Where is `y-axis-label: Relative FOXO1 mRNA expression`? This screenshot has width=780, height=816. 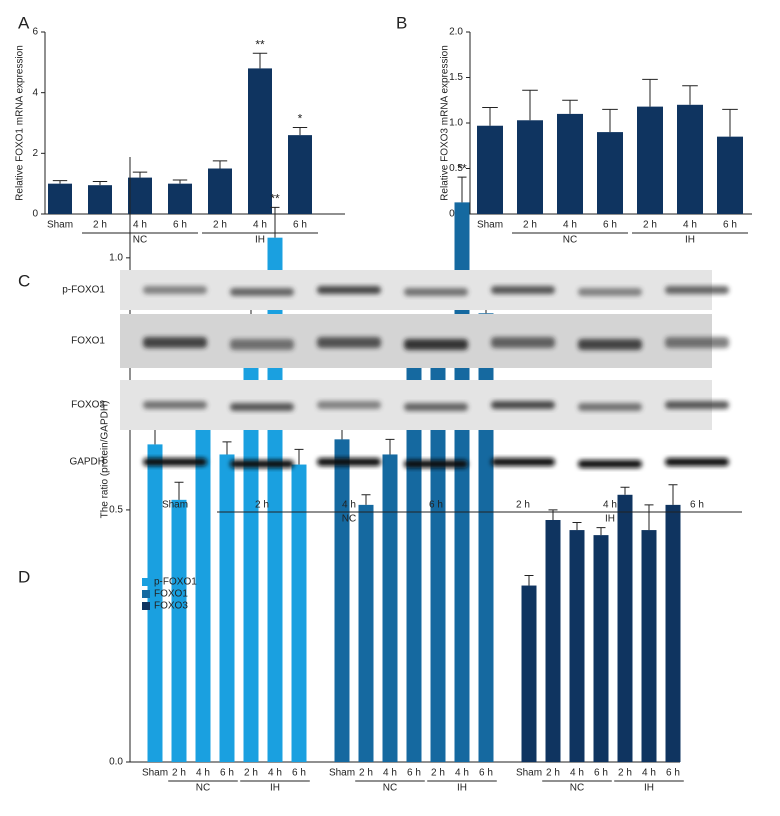 y-axis-label: Relative FOXO1 mRNA expression is located at coordinates (20, 123).